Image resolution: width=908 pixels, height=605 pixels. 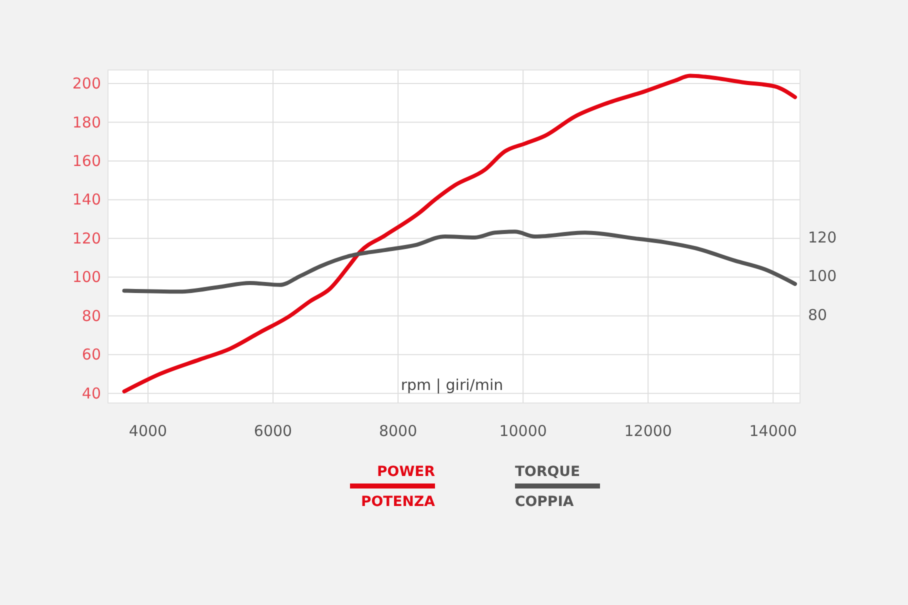 What do you see at coordinates (822, 276) in the screenshot?
I see `y2-tick-label: 100` at bounding box center [822, 276].